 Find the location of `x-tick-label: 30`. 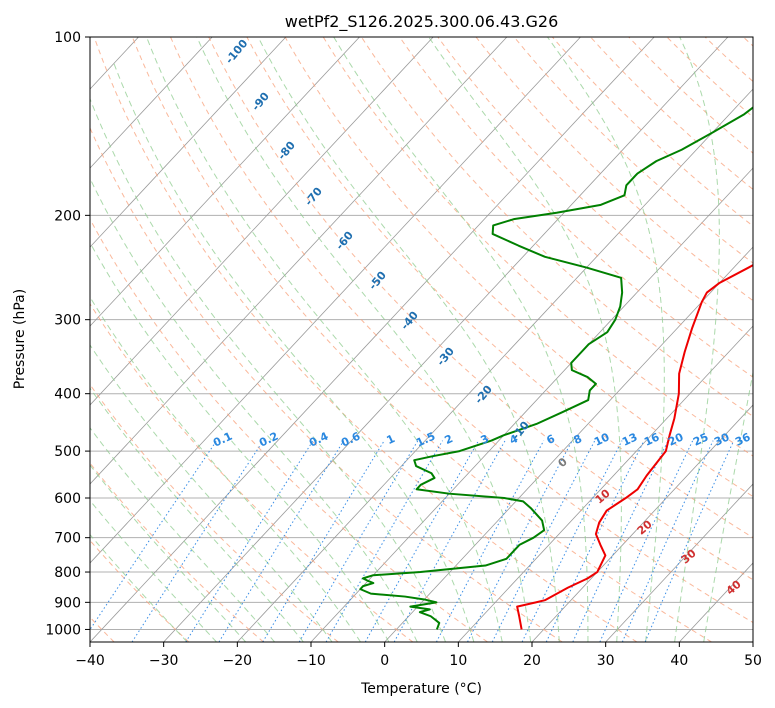

x-tick-label: 30 is located at coordinates (606, 661).